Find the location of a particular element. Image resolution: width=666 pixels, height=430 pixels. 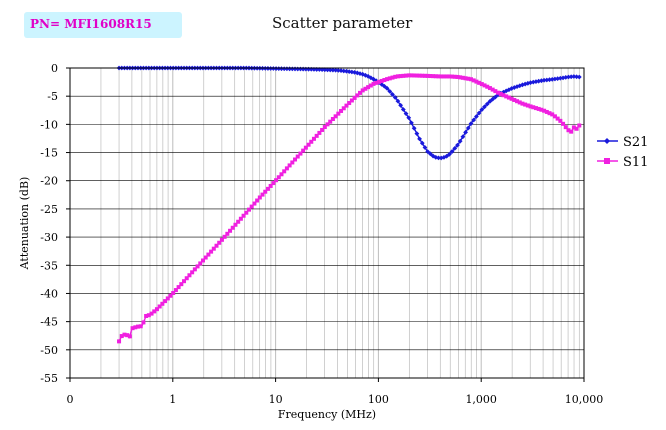

x-tick-label: 10 is located at coordinates (276, 399).